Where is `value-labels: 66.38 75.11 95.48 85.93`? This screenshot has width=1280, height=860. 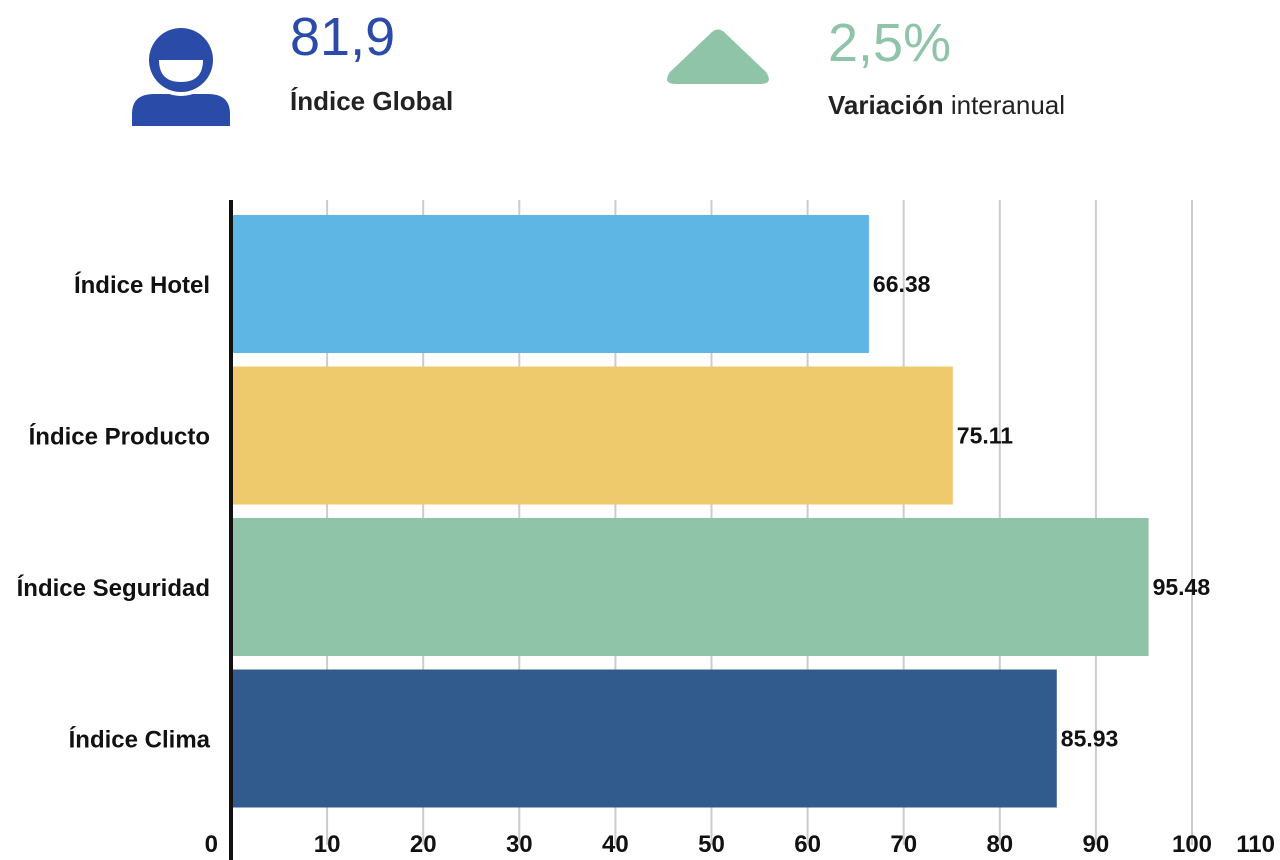
value-labels: 66.38 75.11 95.48 85.93 is located at coordinates (1041, 511).